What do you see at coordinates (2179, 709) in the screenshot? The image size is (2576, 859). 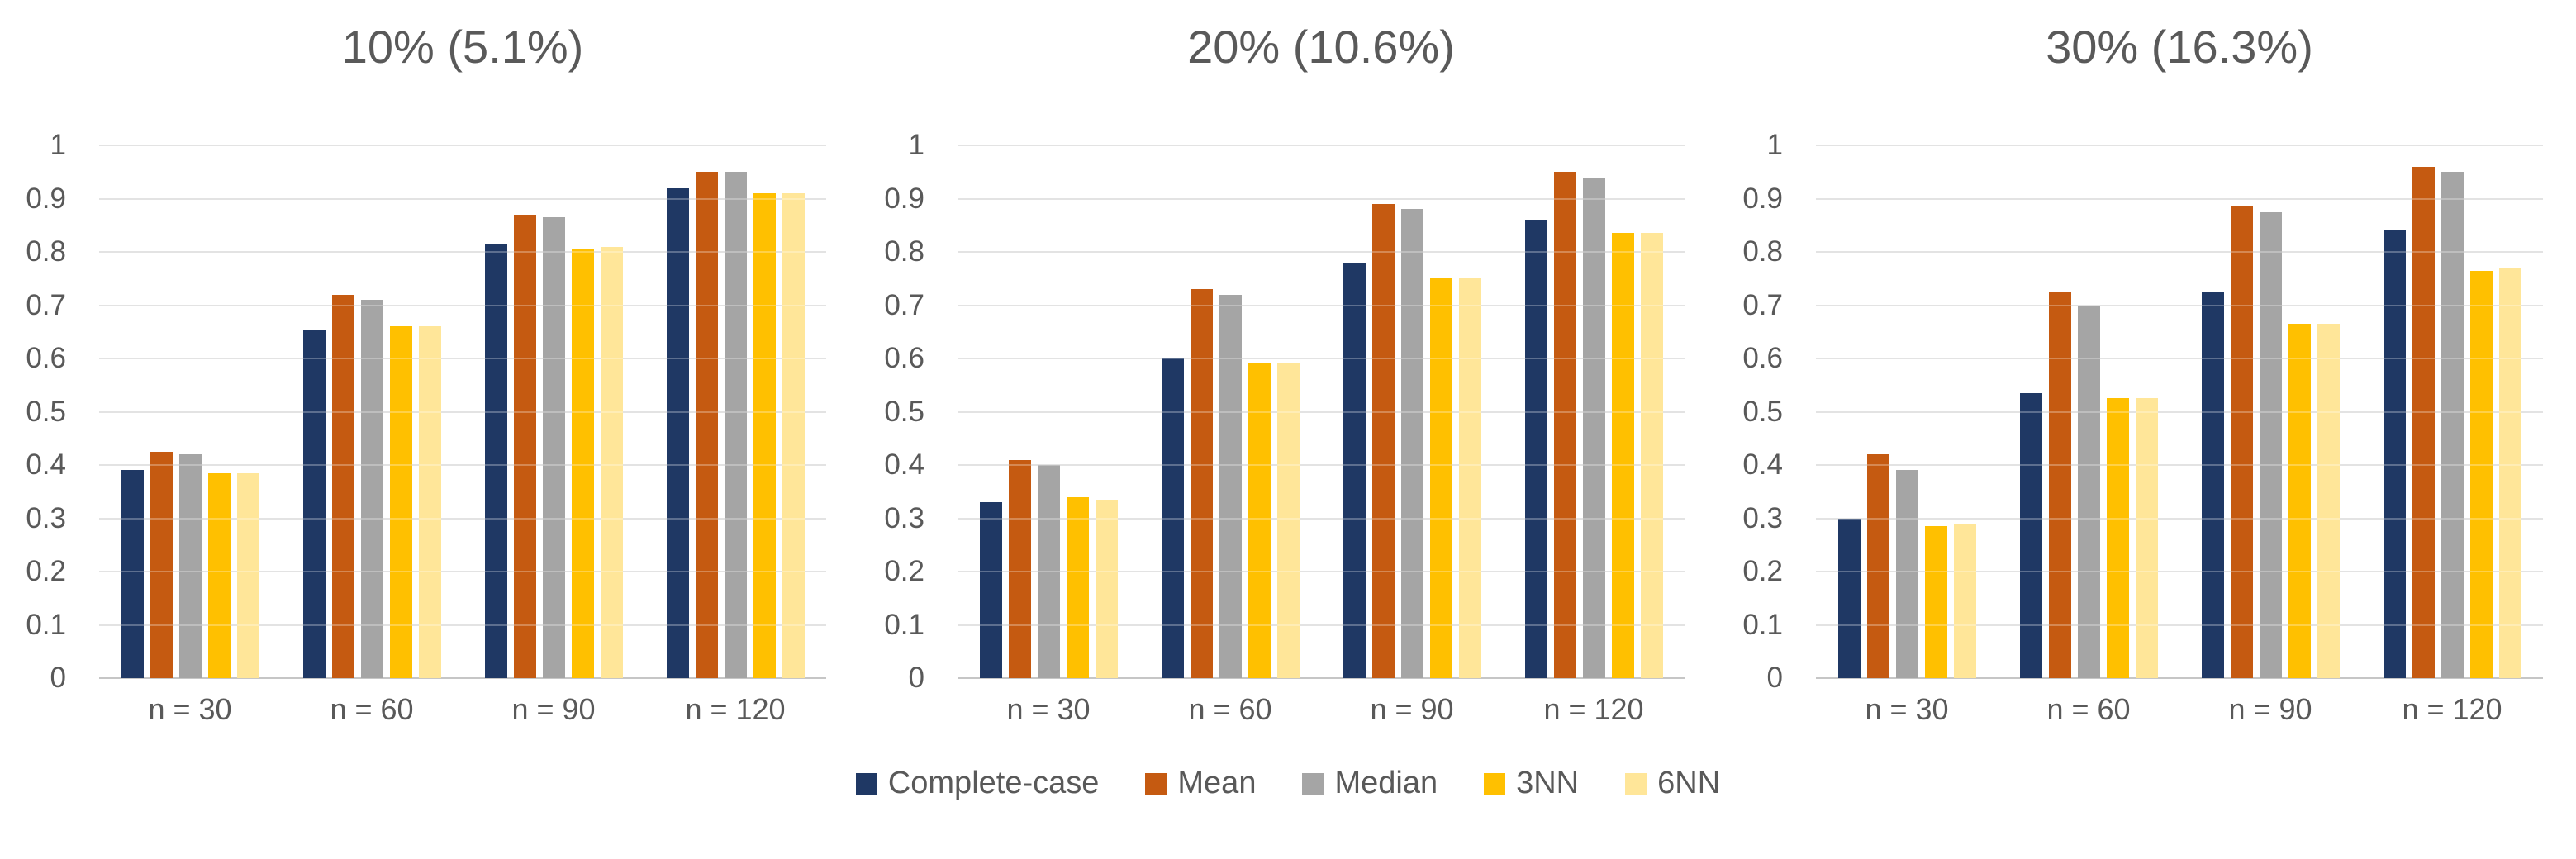 I see `x-axis: n = 30 n = 60 n = 90 n = 120` at bounding box center [2179, 709].